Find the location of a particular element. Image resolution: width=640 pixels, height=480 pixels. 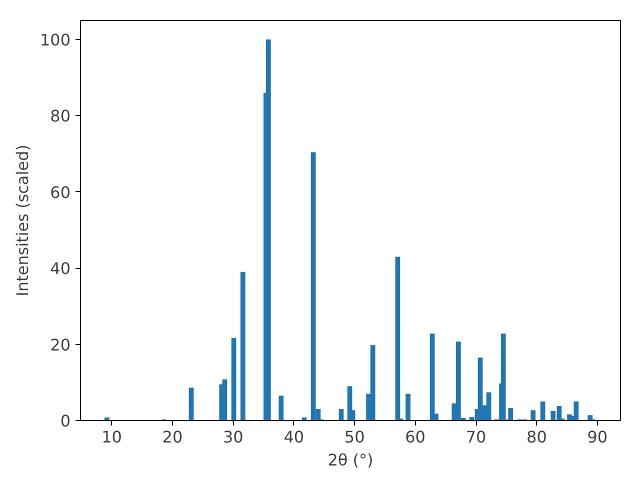

x-tick-label: 50 is located at coordinates (354, 437).